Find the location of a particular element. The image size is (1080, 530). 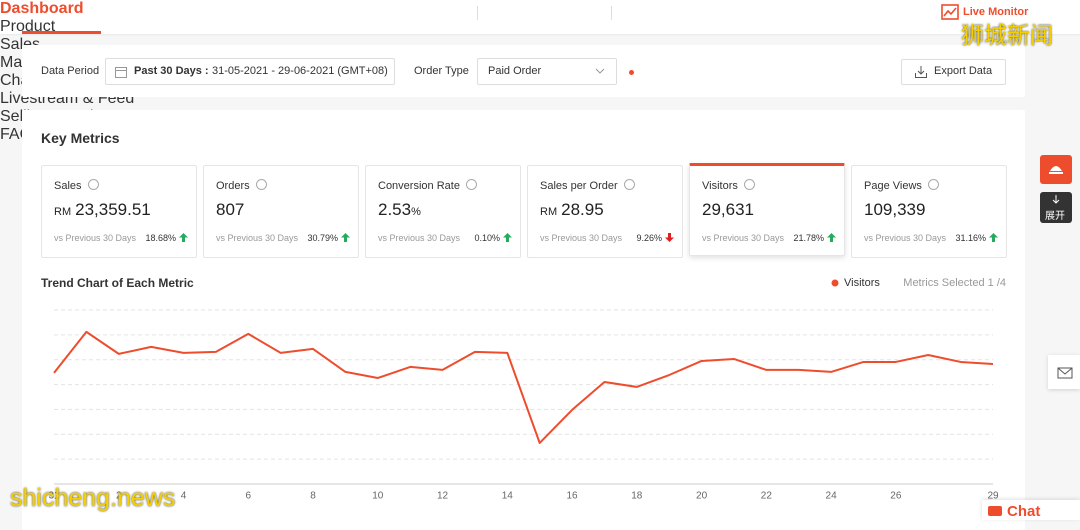

nav-label: Dashboard is located at coordinates (42, 8).